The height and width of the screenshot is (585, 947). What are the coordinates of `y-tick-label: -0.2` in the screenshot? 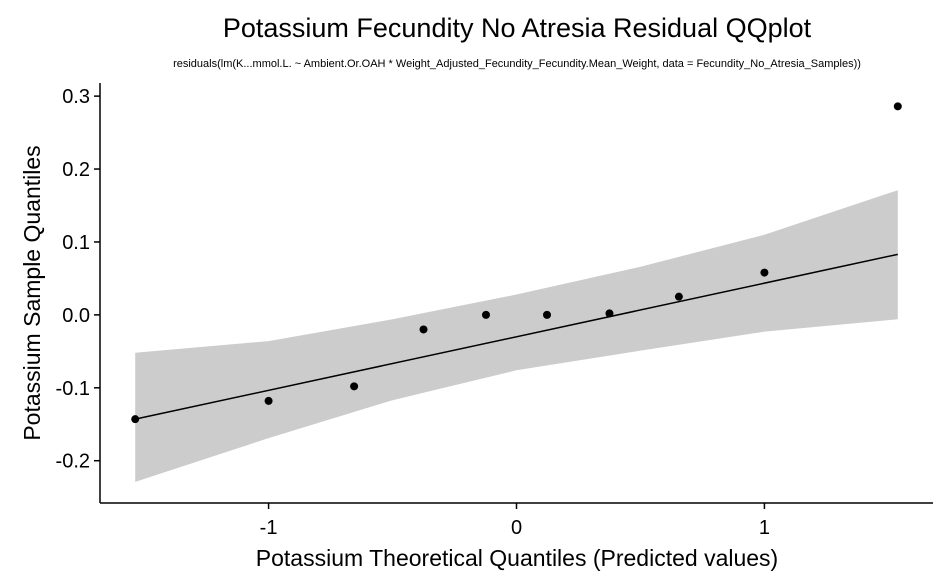 It's located at (73, 462).